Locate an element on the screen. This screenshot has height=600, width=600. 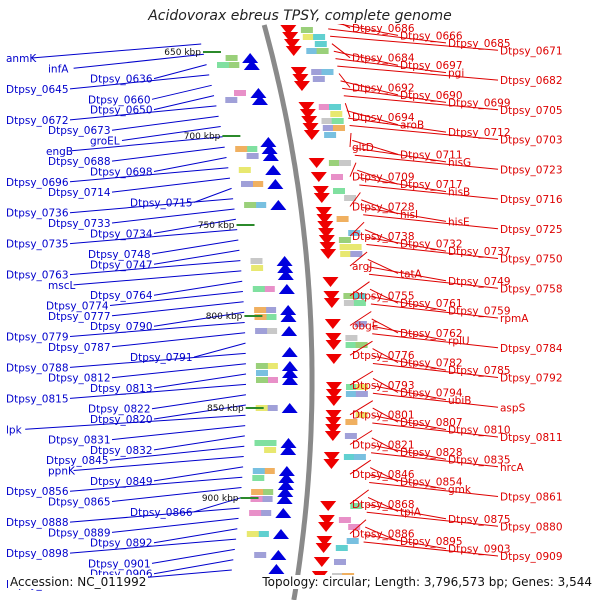
gene-label: obgE is located at coordinates (365, 327).